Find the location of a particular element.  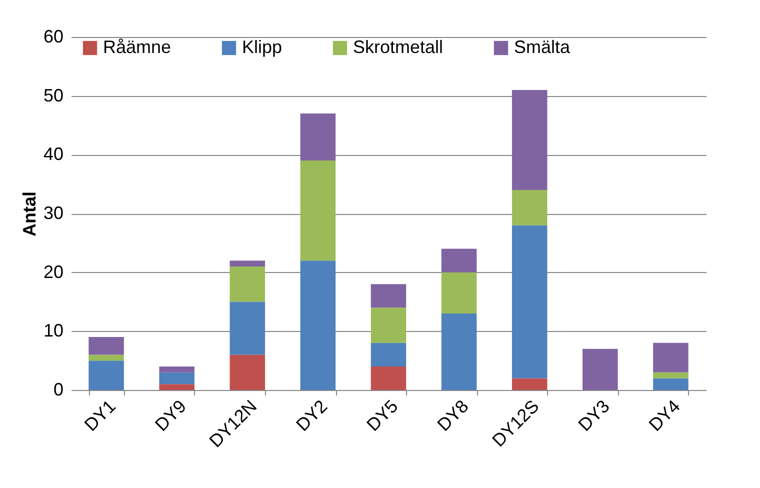

y-tick-label: 60 is located at coordinates (53, 36).